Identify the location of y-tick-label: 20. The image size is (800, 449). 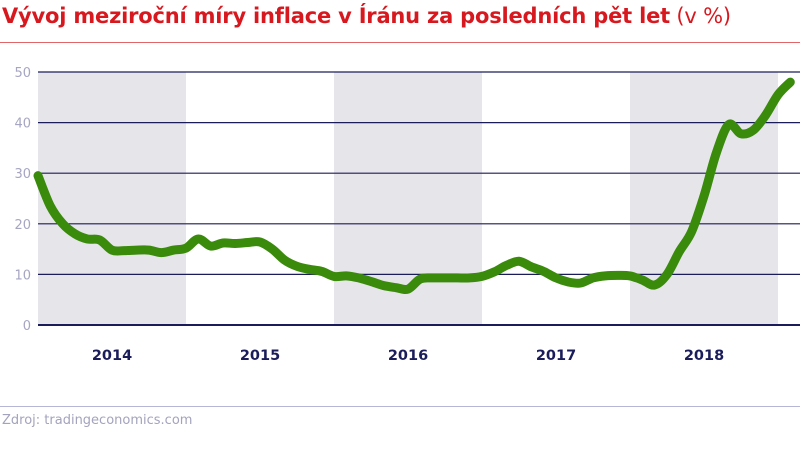
(22, 225).